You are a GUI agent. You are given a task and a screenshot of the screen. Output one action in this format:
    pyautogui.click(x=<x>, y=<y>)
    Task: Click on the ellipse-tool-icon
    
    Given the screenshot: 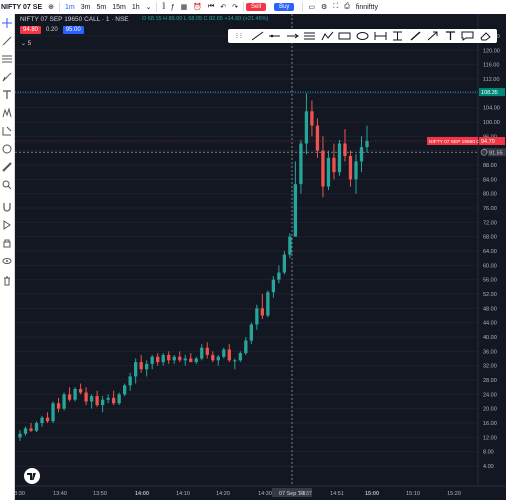 What is the action you would take?
    pyautogui.click(x=362, y=36)
    